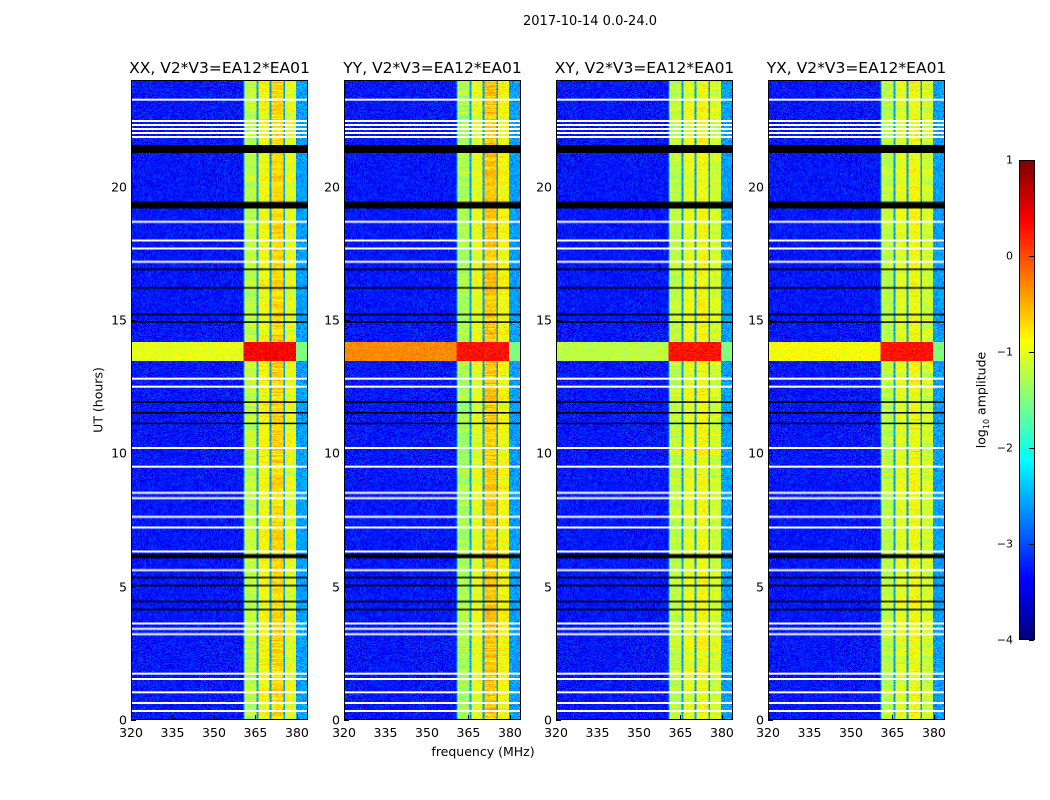  I want to click on panel-title: YX, V2*V3=EA12*EA01, so click(856, 68).